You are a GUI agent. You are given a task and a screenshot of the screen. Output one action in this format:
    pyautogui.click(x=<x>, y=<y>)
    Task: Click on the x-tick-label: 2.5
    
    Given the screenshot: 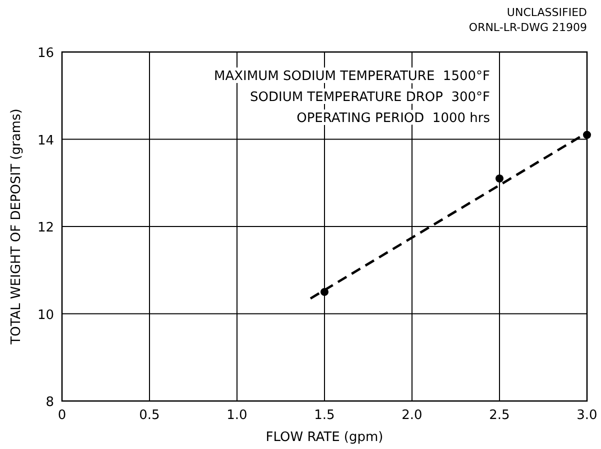 What is the action you would take?
    pyautogui.click(x=499, y=415)
    